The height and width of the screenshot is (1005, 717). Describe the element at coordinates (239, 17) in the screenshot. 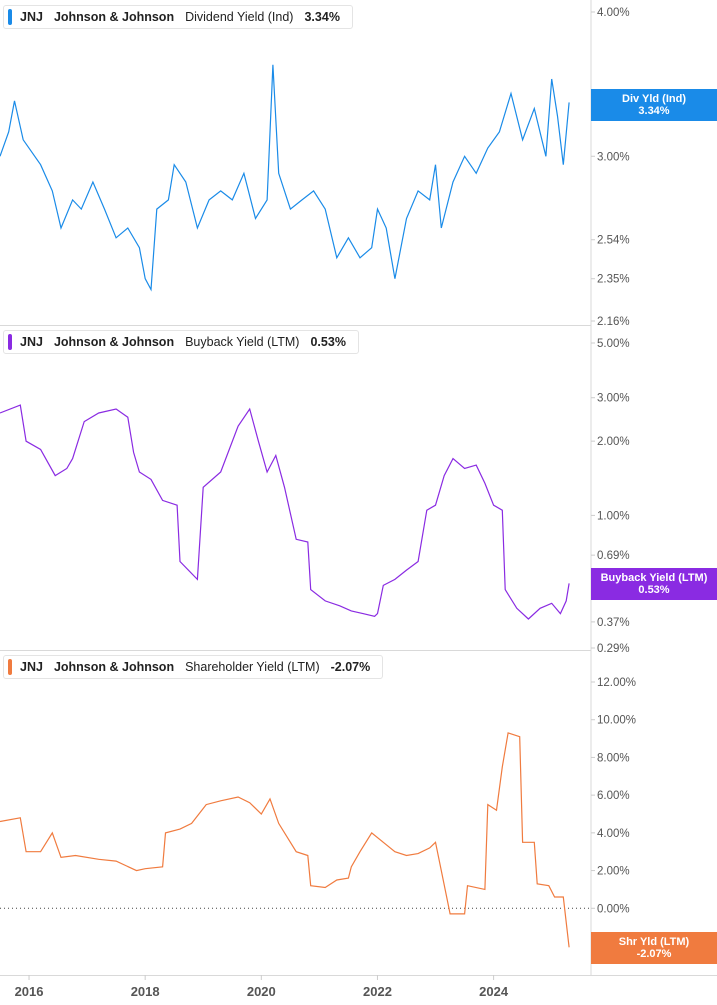

I see `metric-label: Dividend Yield (Ind)` at that location.